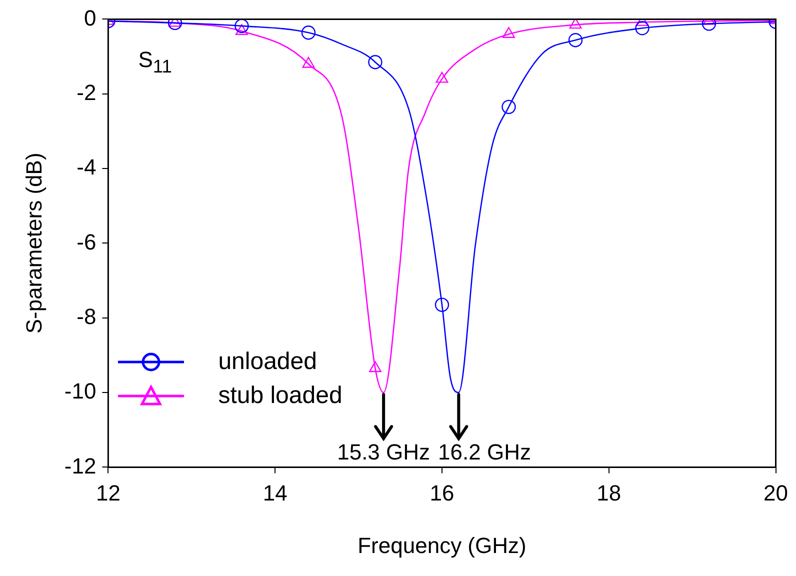 The image size is (796, 576). I want to click on y-axis-title: S-parameters (dB), so click(33, 243).